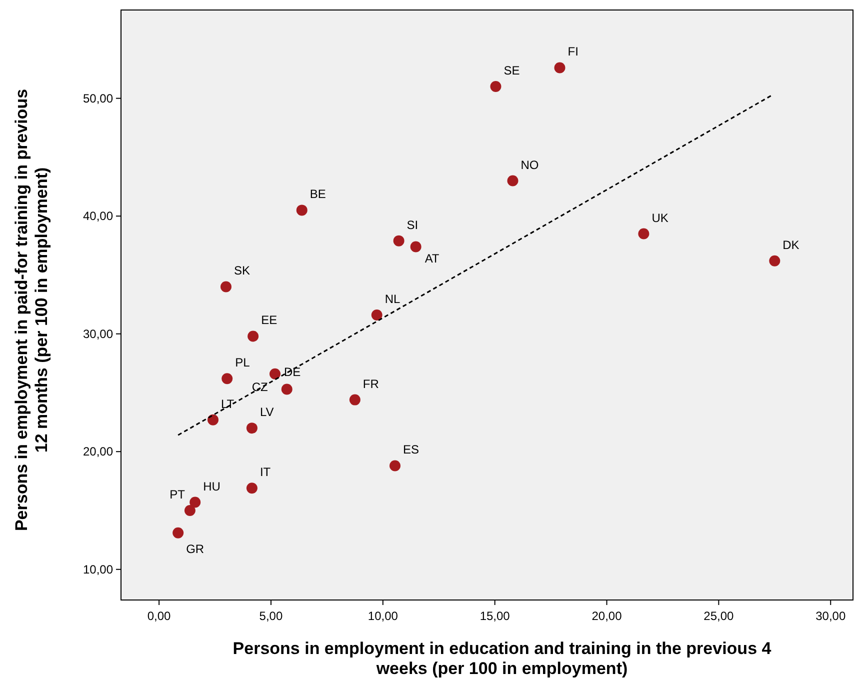 This screenshot has width=856, height=690. I want to click on annotation: DE, so click(292, 371).